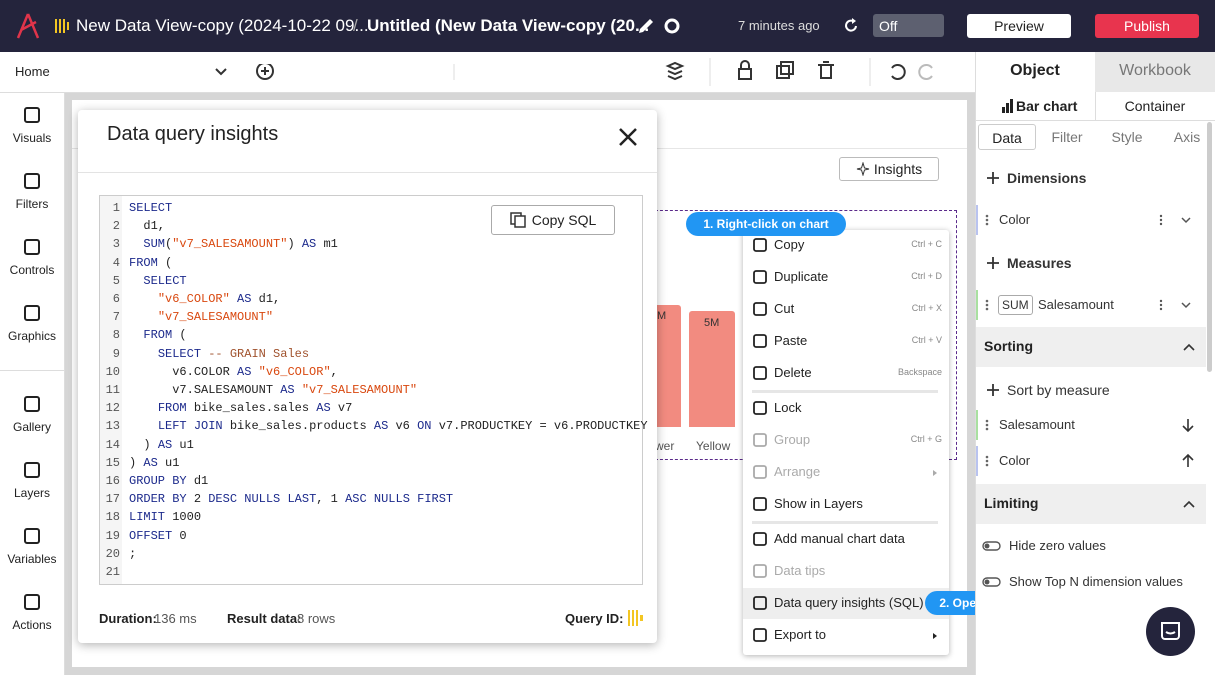 The height and width of the screenshot is (675, 1215). Describe the element at coordinates (116, 226) in the screenshot. I see `line-number: 2` at that location.